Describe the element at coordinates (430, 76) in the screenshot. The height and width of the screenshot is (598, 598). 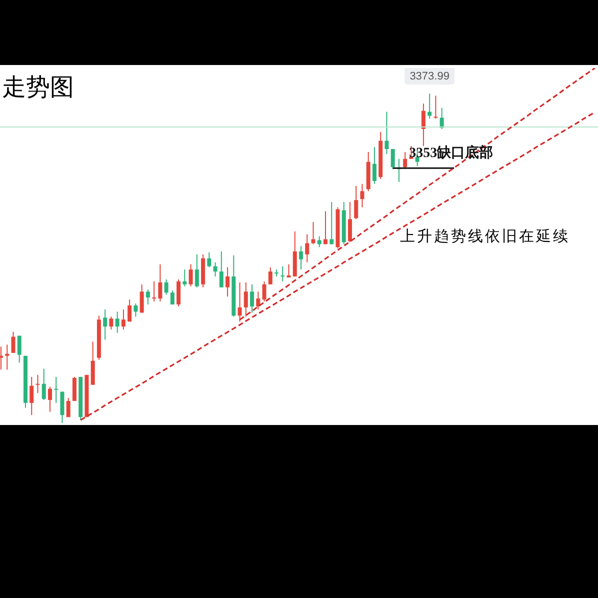
I see `annotation: 3373.99` at that location.